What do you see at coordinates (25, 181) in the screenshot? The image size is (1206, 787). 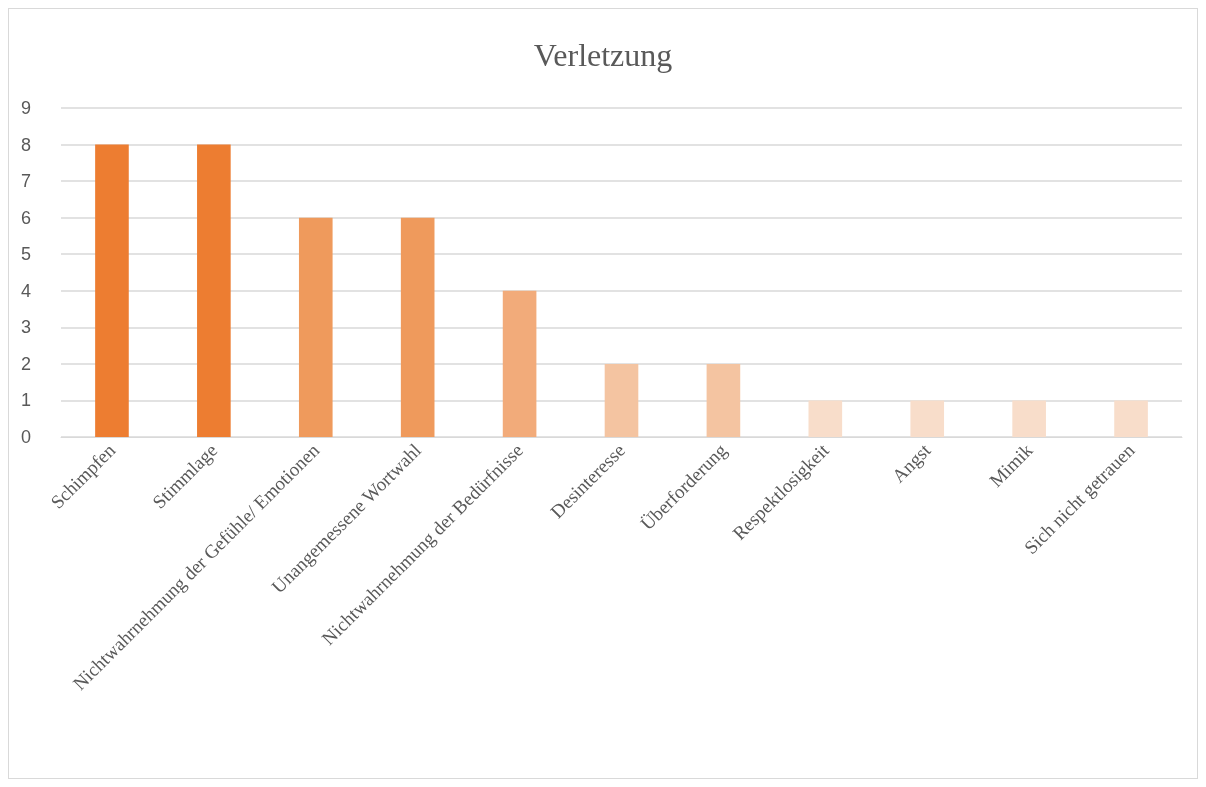 I see `y-tick-label: 7` at bounding box center [25, 181].